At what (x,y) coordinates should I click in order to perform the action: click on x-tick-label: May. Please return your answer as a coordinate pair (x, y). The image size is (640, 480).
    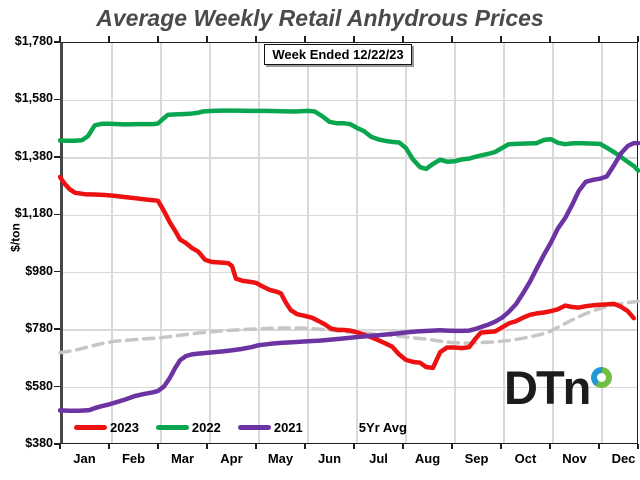
    Looking at the image, I should click on (280, 458).